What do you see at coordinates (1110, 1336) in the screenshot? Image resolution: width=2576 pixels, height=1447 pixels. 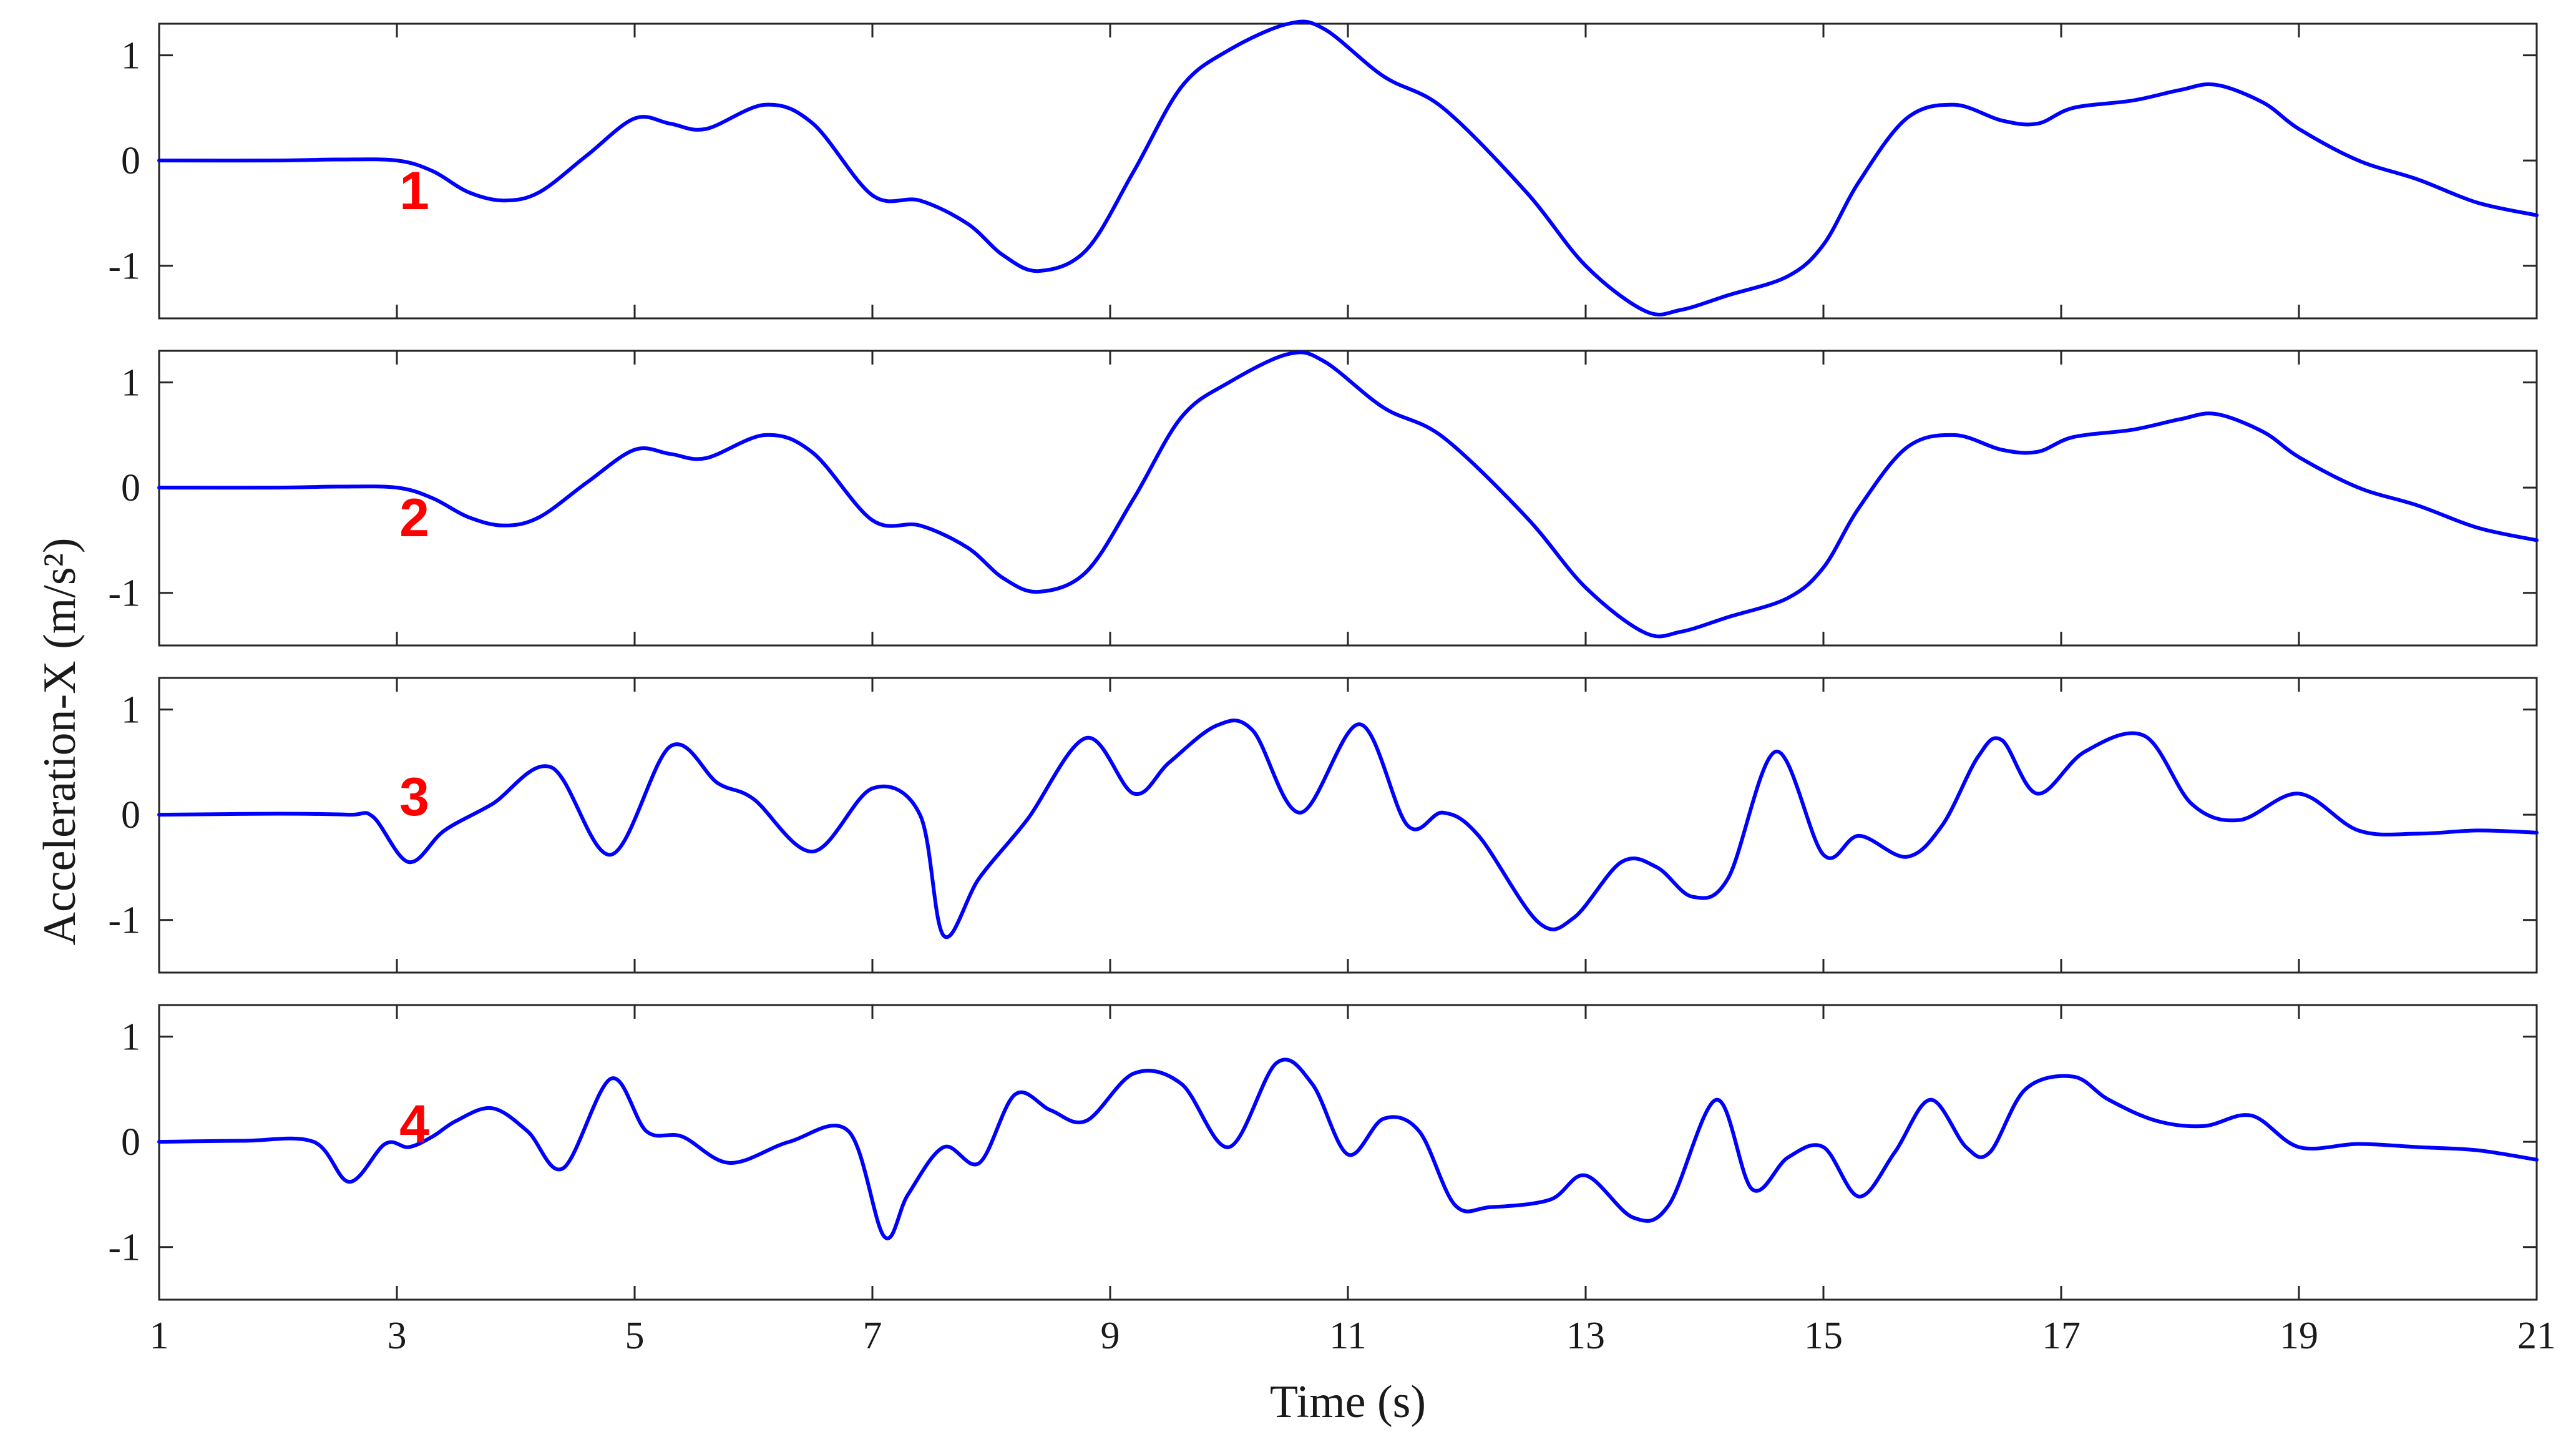 I see `x-tick-label: 9` at bounding box center [1110, 1336].